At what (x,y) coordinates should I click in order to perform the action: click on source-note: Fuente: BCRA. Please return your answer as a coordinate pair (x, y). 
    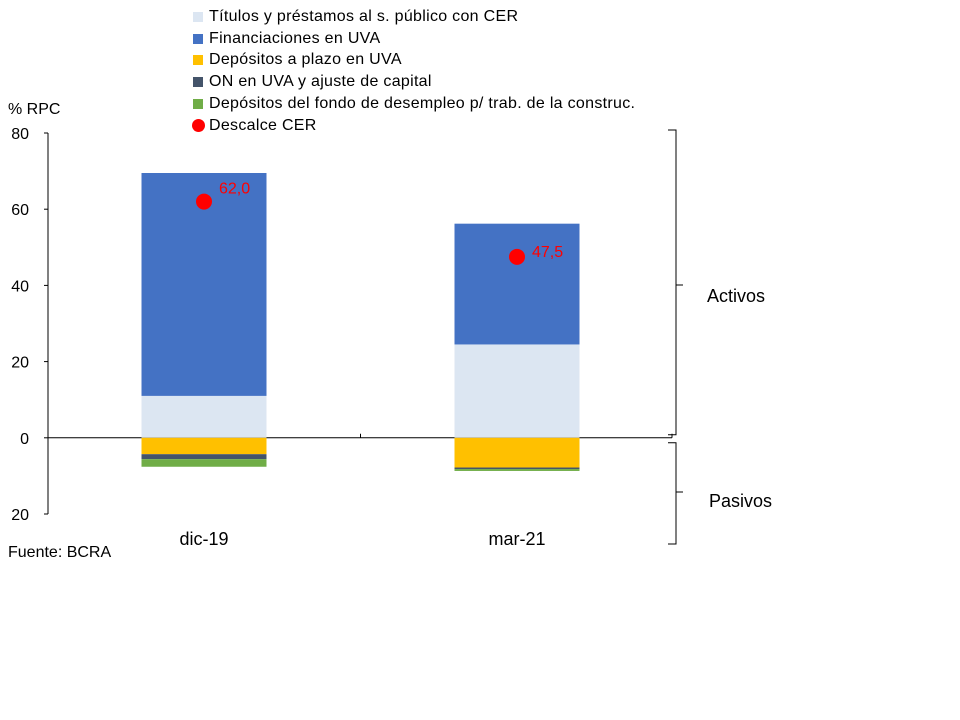
    Looking at the image, I should click on (60, 552).